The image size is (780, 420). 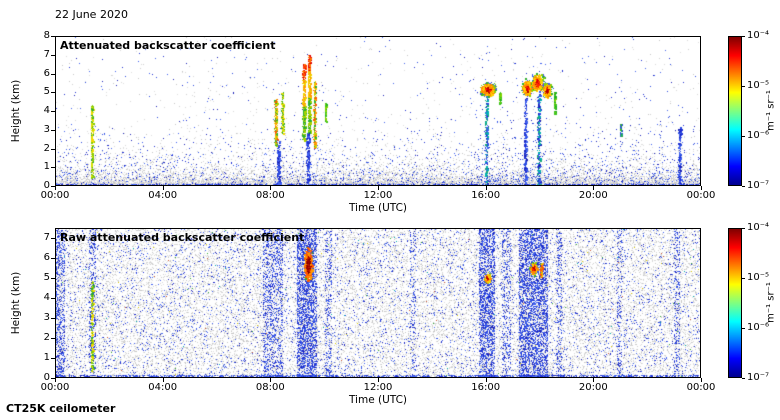 I want to click on date-label: 22 June 2020, so click(x=91, y=14).